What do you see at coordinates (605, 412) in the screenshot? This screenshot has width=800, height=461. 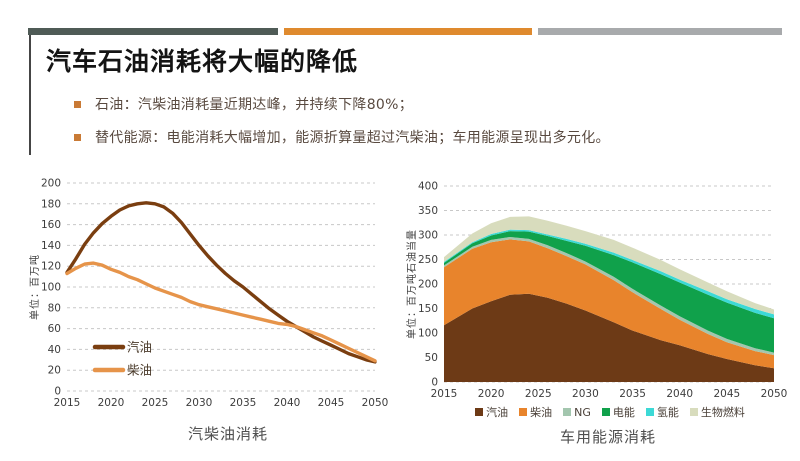 I see `legend-swatch-电能` at bounding box center [605, 412].